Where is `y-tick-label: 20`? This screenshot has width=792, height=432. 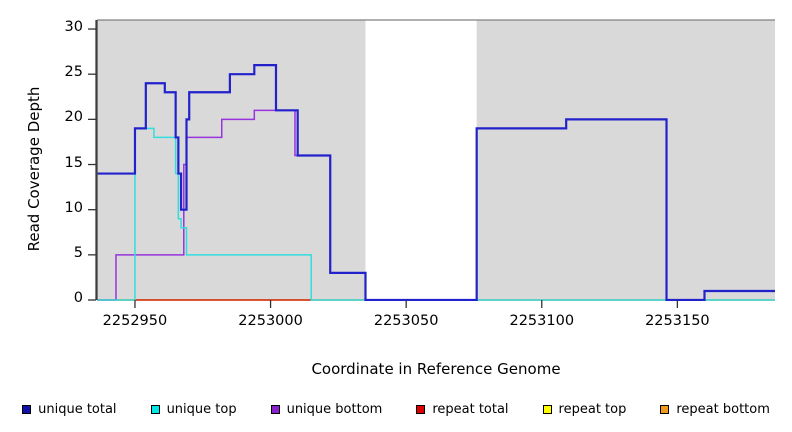
y-tick-label: 20 is located at coordinates (73, 117).